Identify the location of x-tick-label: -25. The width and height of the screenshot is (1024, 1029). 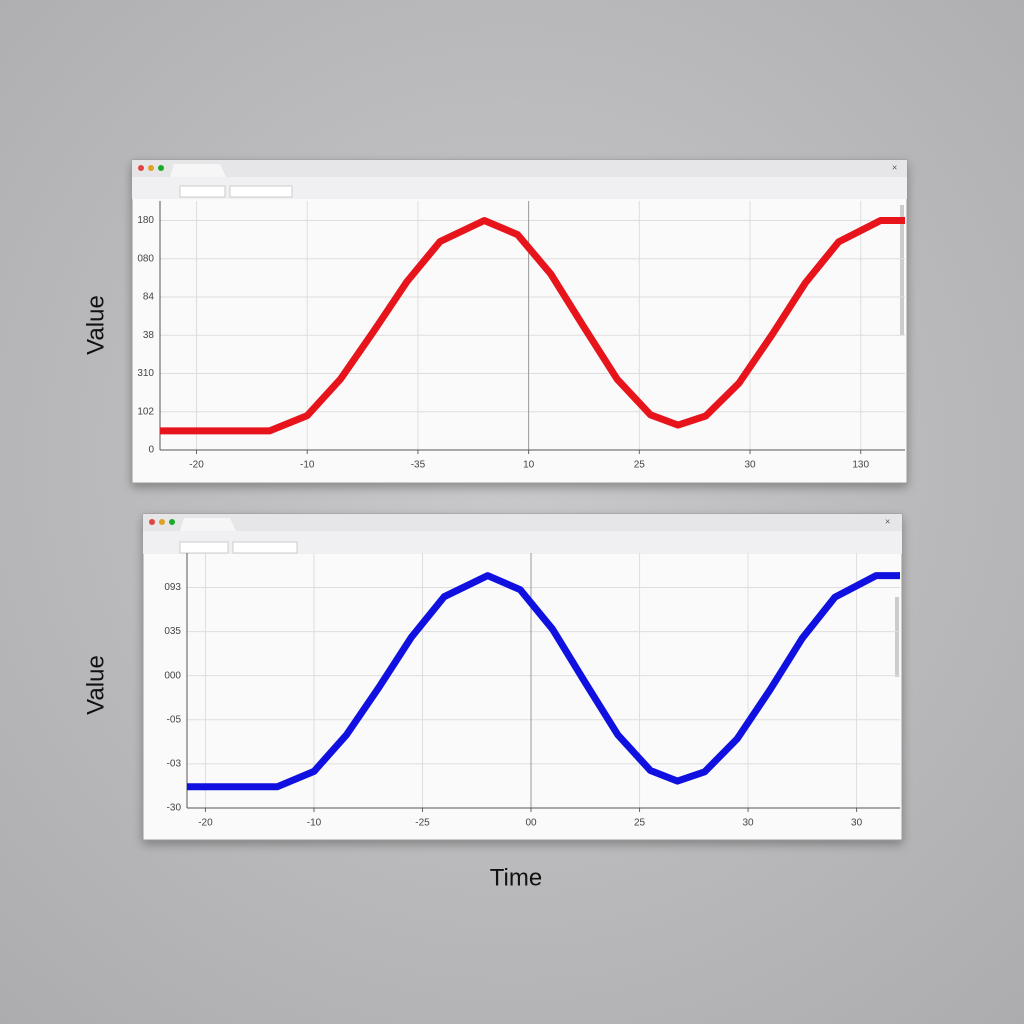
(422, 823).